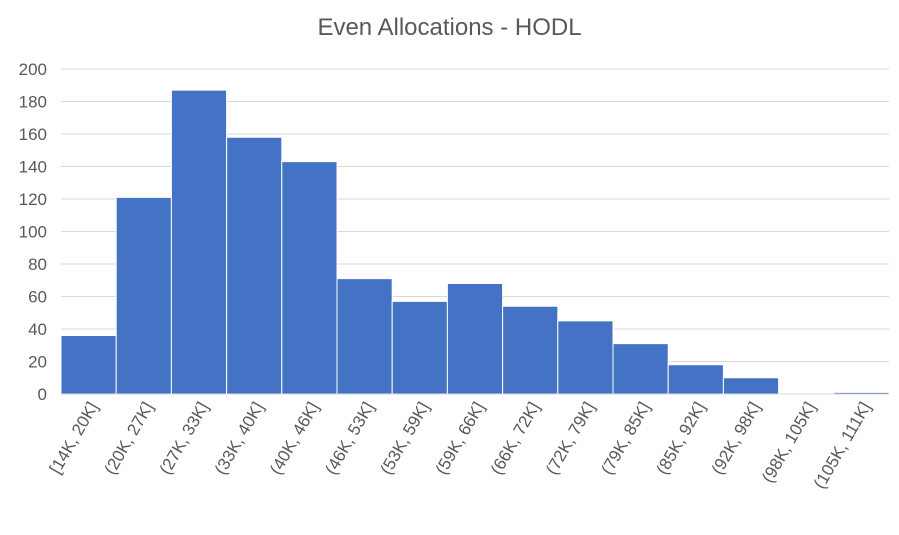 This screenshot has width=899, height=535. What do you see at coordinates (129, 438) in the screenshot?
I see `x-tick-label: (20K, 27K]` at bounding box center [129, 438].